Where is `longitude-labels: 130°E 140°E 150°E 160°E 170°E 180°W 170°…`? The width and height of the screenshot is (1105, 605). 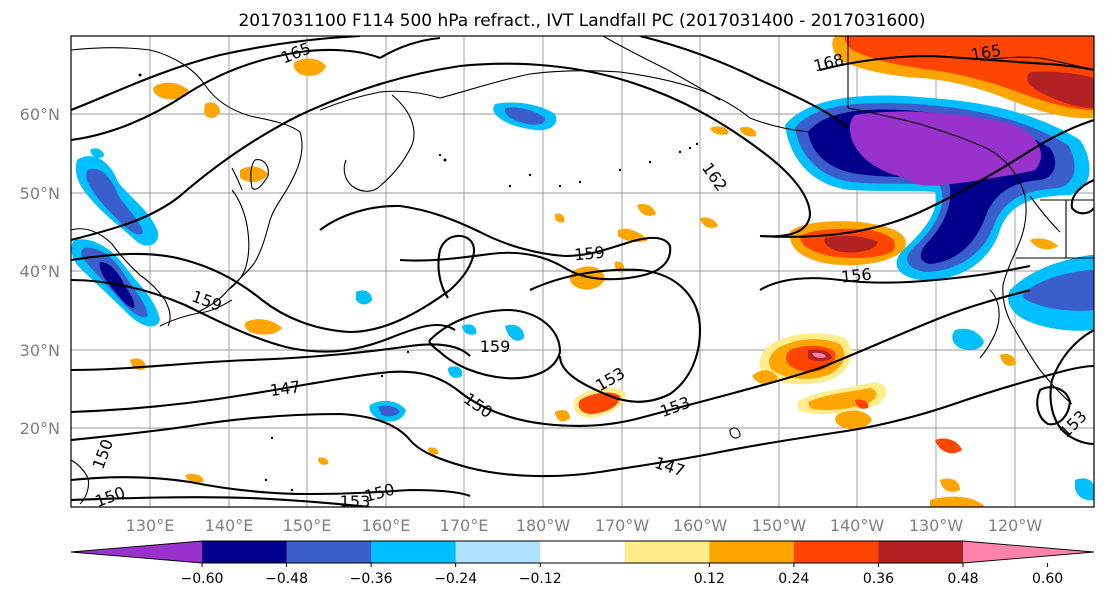
longitude-labels: 130°E 140°E 150°E 160°E 170°E 180°W 170°… is located at coordinates (584, 525).